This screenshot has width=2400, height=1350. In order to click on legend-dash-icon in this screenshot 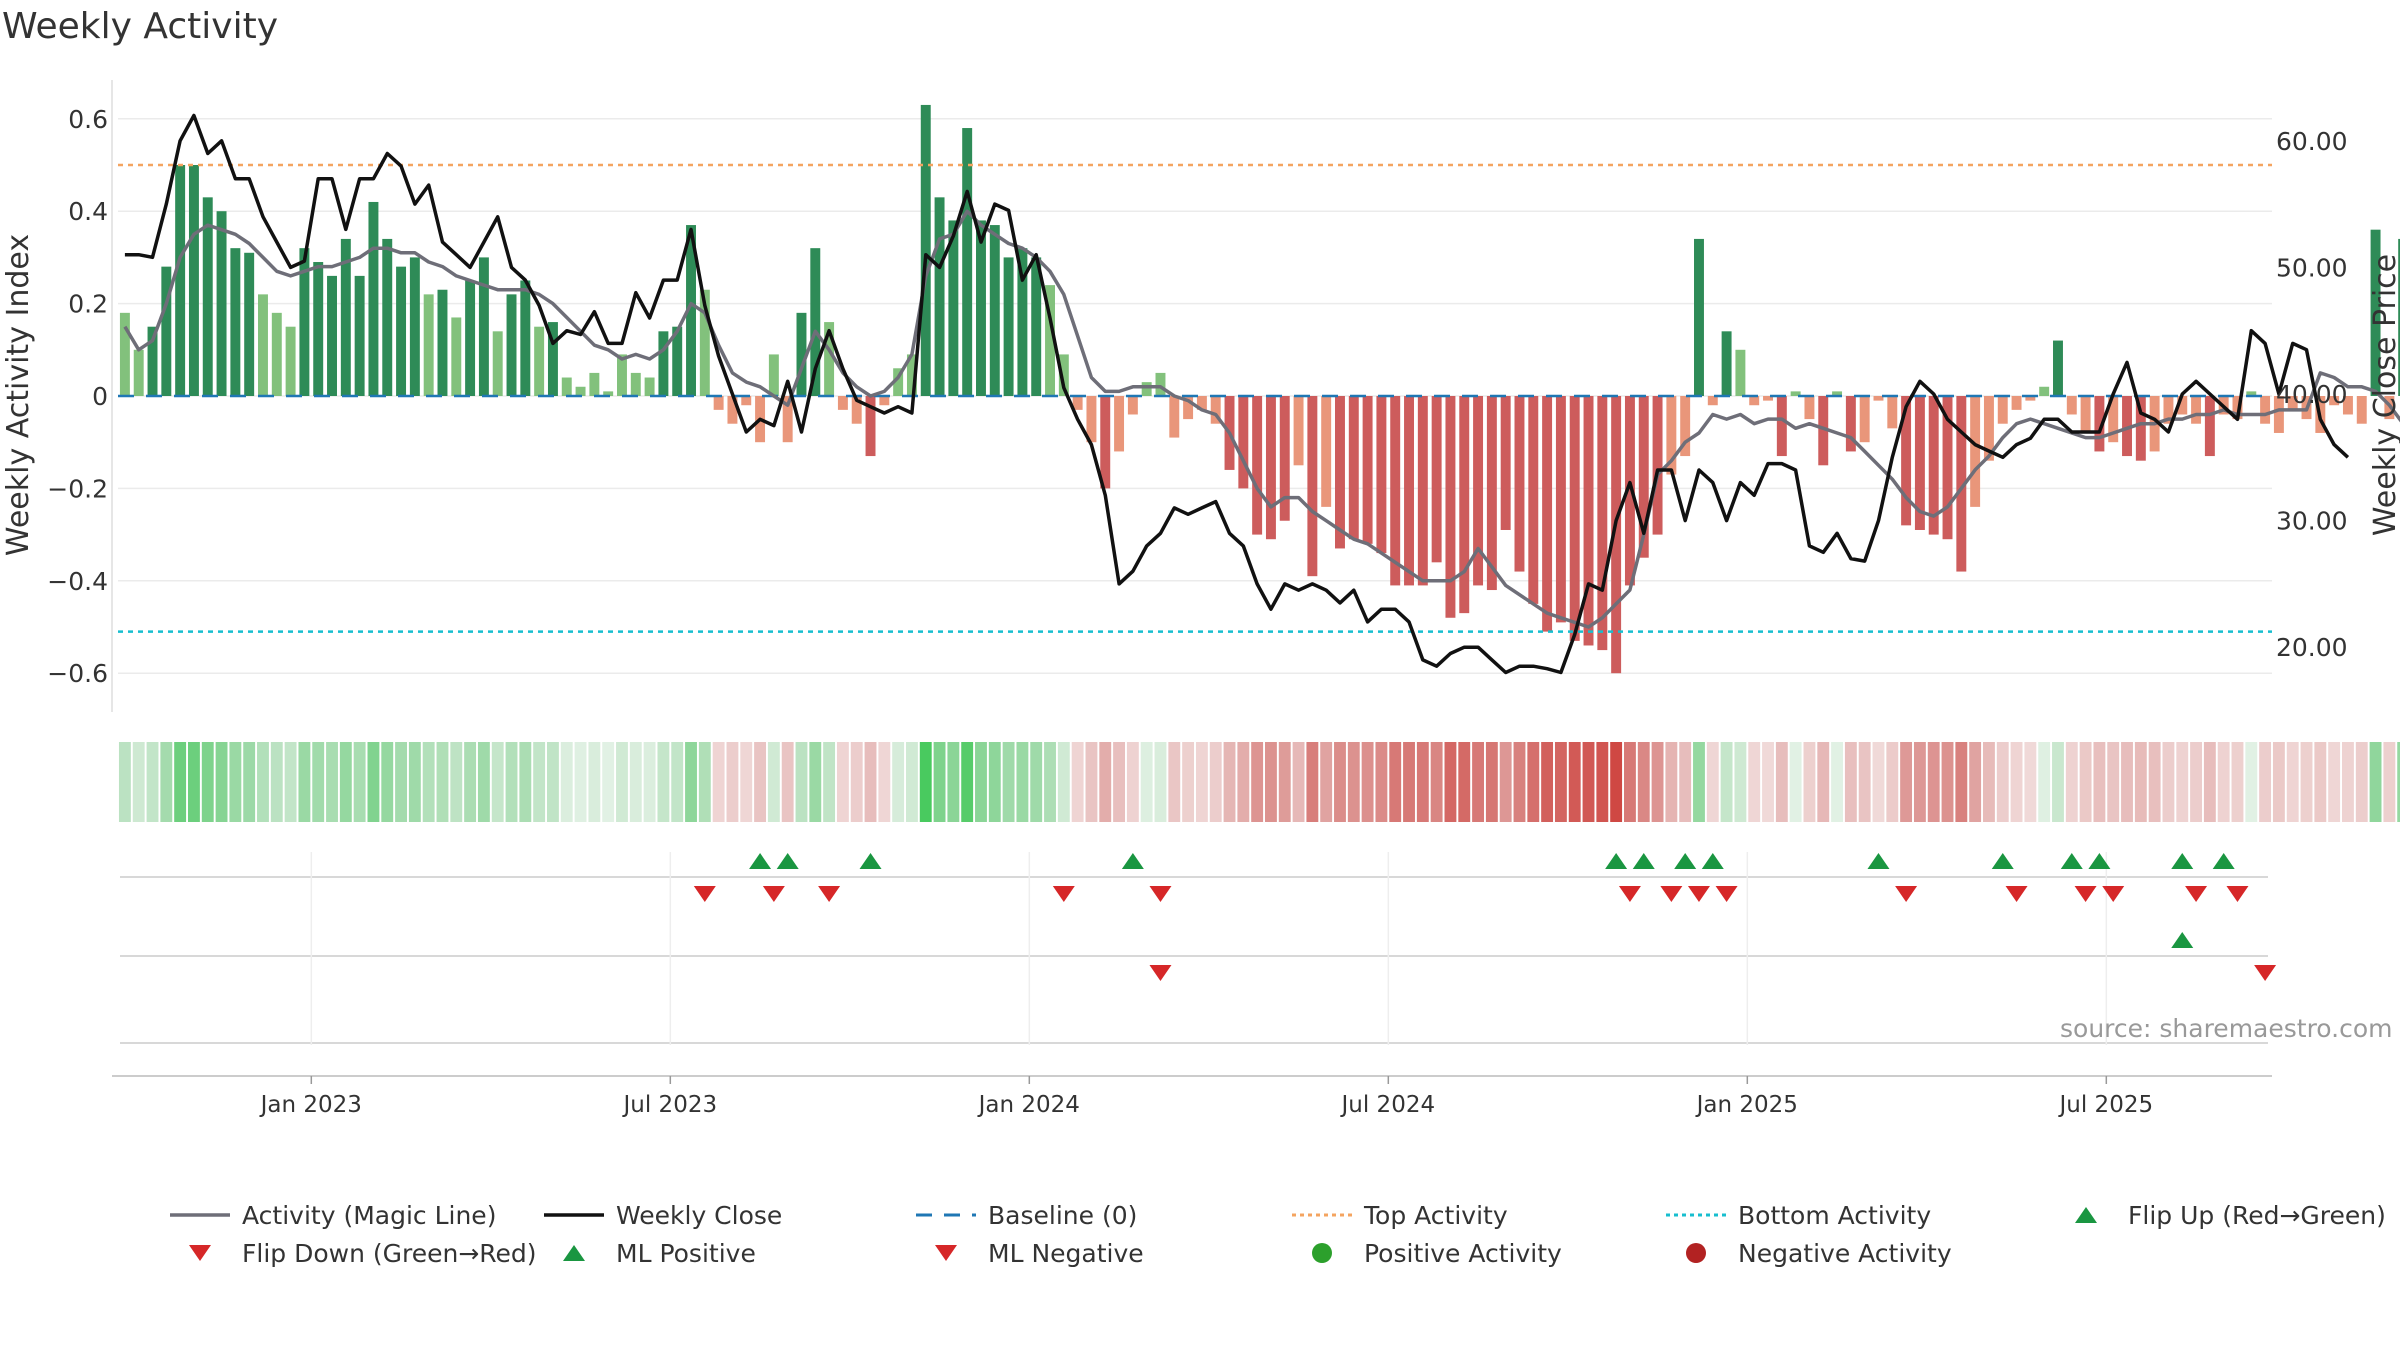, I will do `click(946, 1215)`.